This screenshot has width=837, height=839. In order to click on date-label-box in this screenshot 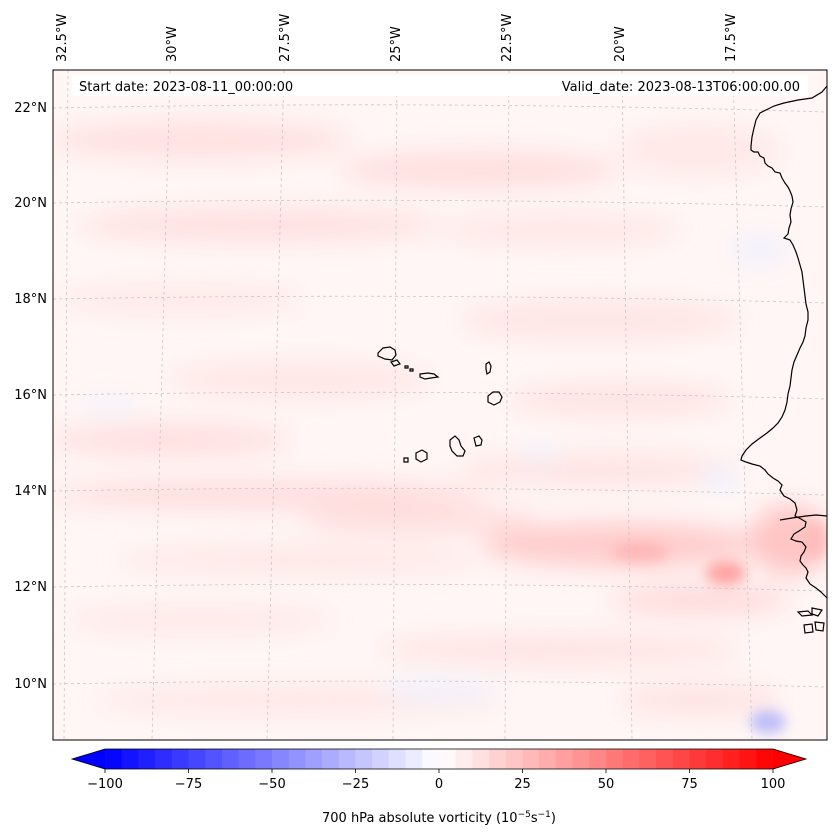, I will do `click(440, 85)`.